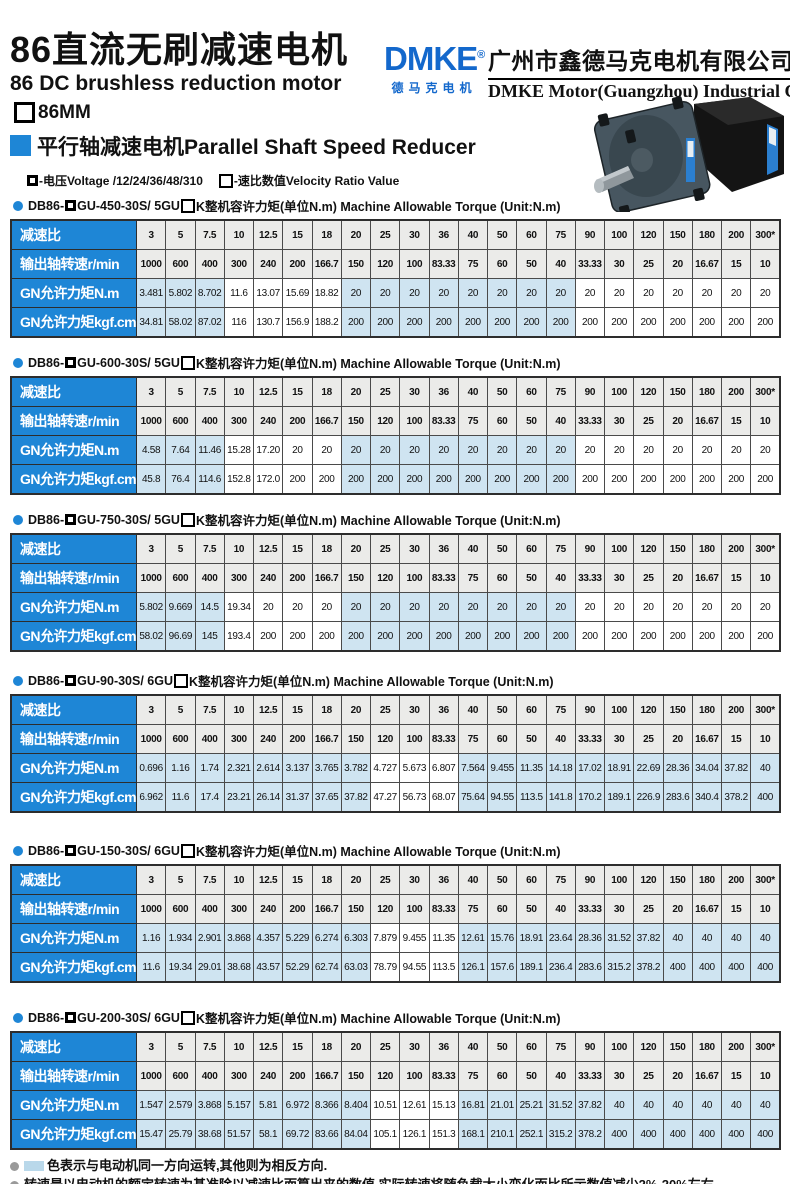 This screenshot has height=1184, width=790. What do you see at coordinates (736, 264) in the screenshot?
I see `speed-cell: 15` at bounding box center [736, 264].